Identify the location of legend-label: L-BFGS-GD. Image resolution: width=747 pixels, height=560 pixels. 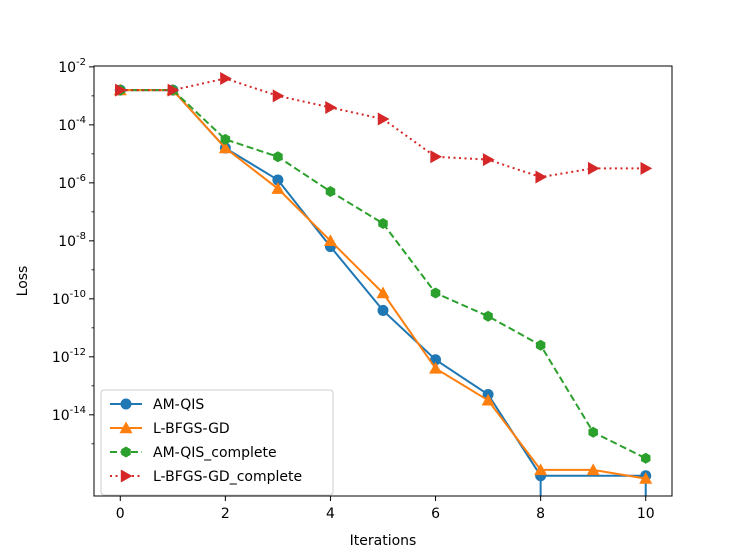
(191, 429).